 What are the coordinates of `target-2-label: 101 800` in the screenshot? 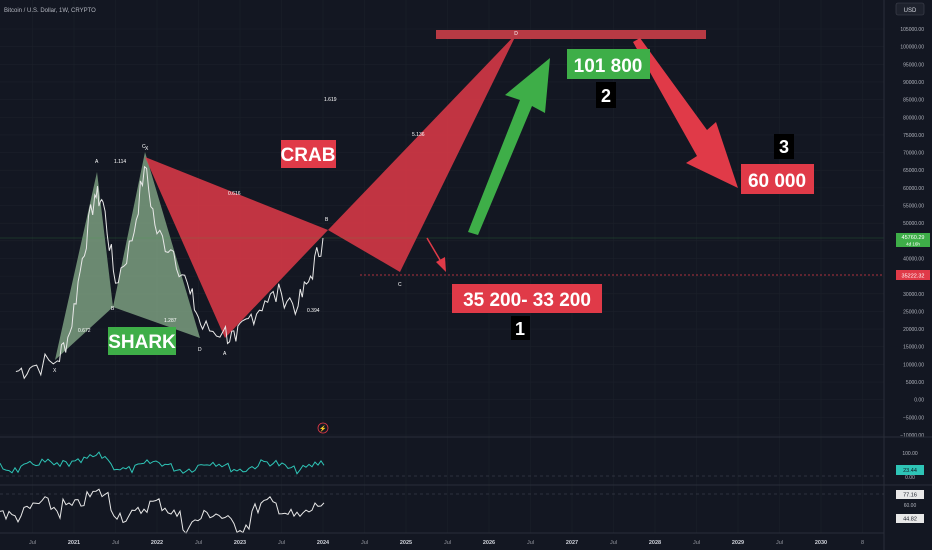 It's located at (608, 66).